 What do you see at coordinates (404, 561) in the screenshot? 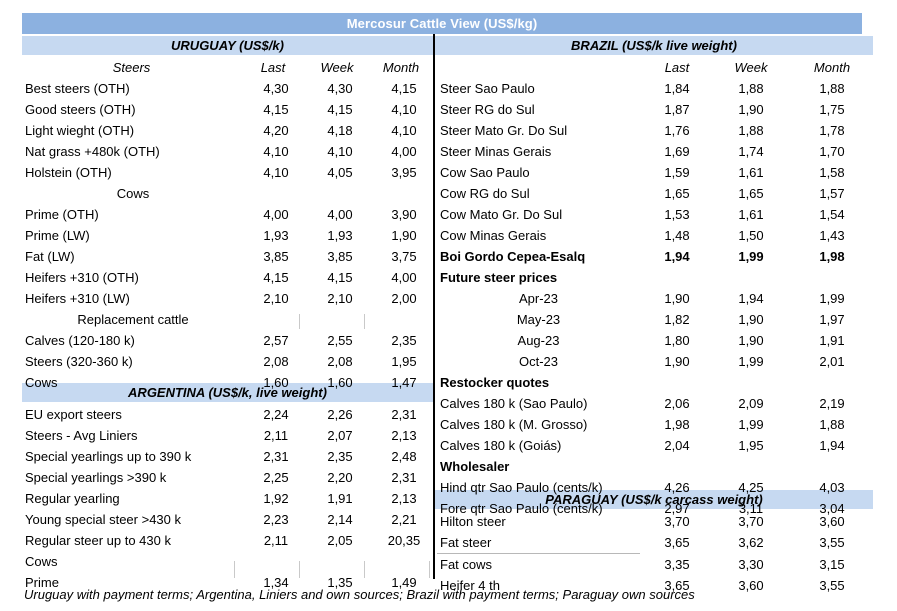
I see `argentina-cell-month` at bounding box center [404, 561].